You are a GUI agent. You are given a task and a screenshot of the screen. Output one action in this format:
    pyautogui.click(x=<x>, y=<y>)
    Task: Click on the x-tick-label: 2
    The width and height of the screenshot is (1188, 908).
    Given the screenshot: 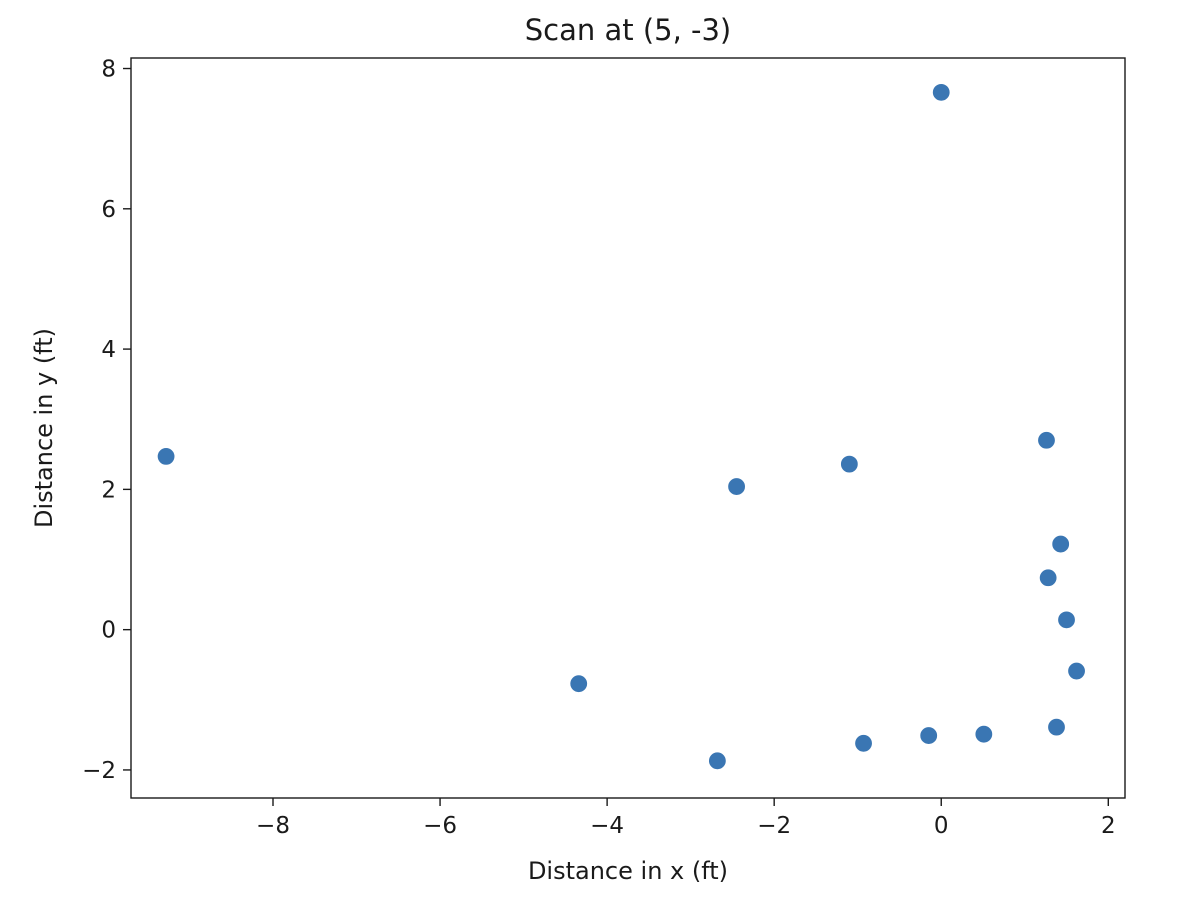 What is the action you would take?
    pyautogui.click(x=1108, y=826)
    